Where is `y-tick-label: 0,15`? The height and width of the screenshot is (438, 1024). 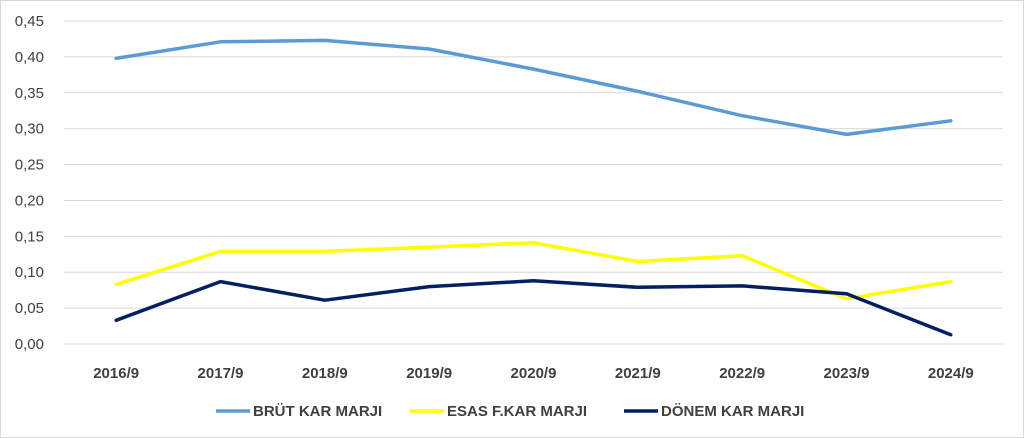 y-tick-label: 0,15 is located at coordinates (29, 236).